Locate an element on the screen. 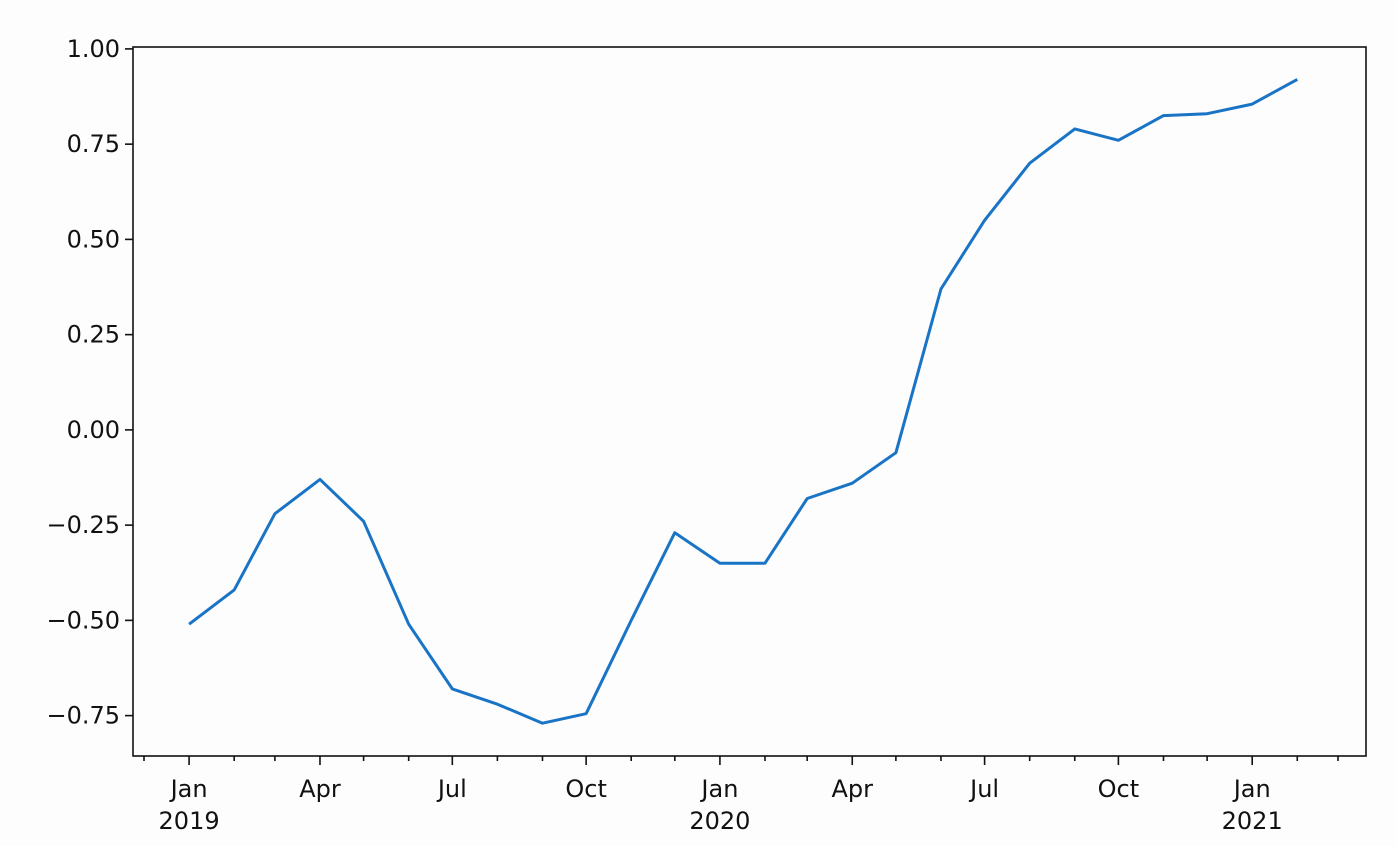  y-tick-label: 0.25 is located at coordinates (93, 335).